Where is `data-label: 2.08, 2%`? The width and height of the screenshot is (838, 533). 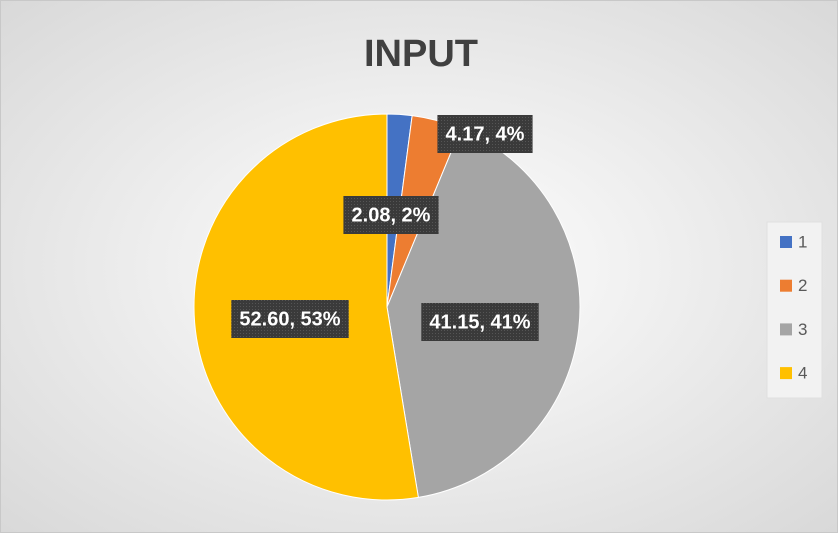 data-label: 2.08, 2% is located at coordinates (391, 215).